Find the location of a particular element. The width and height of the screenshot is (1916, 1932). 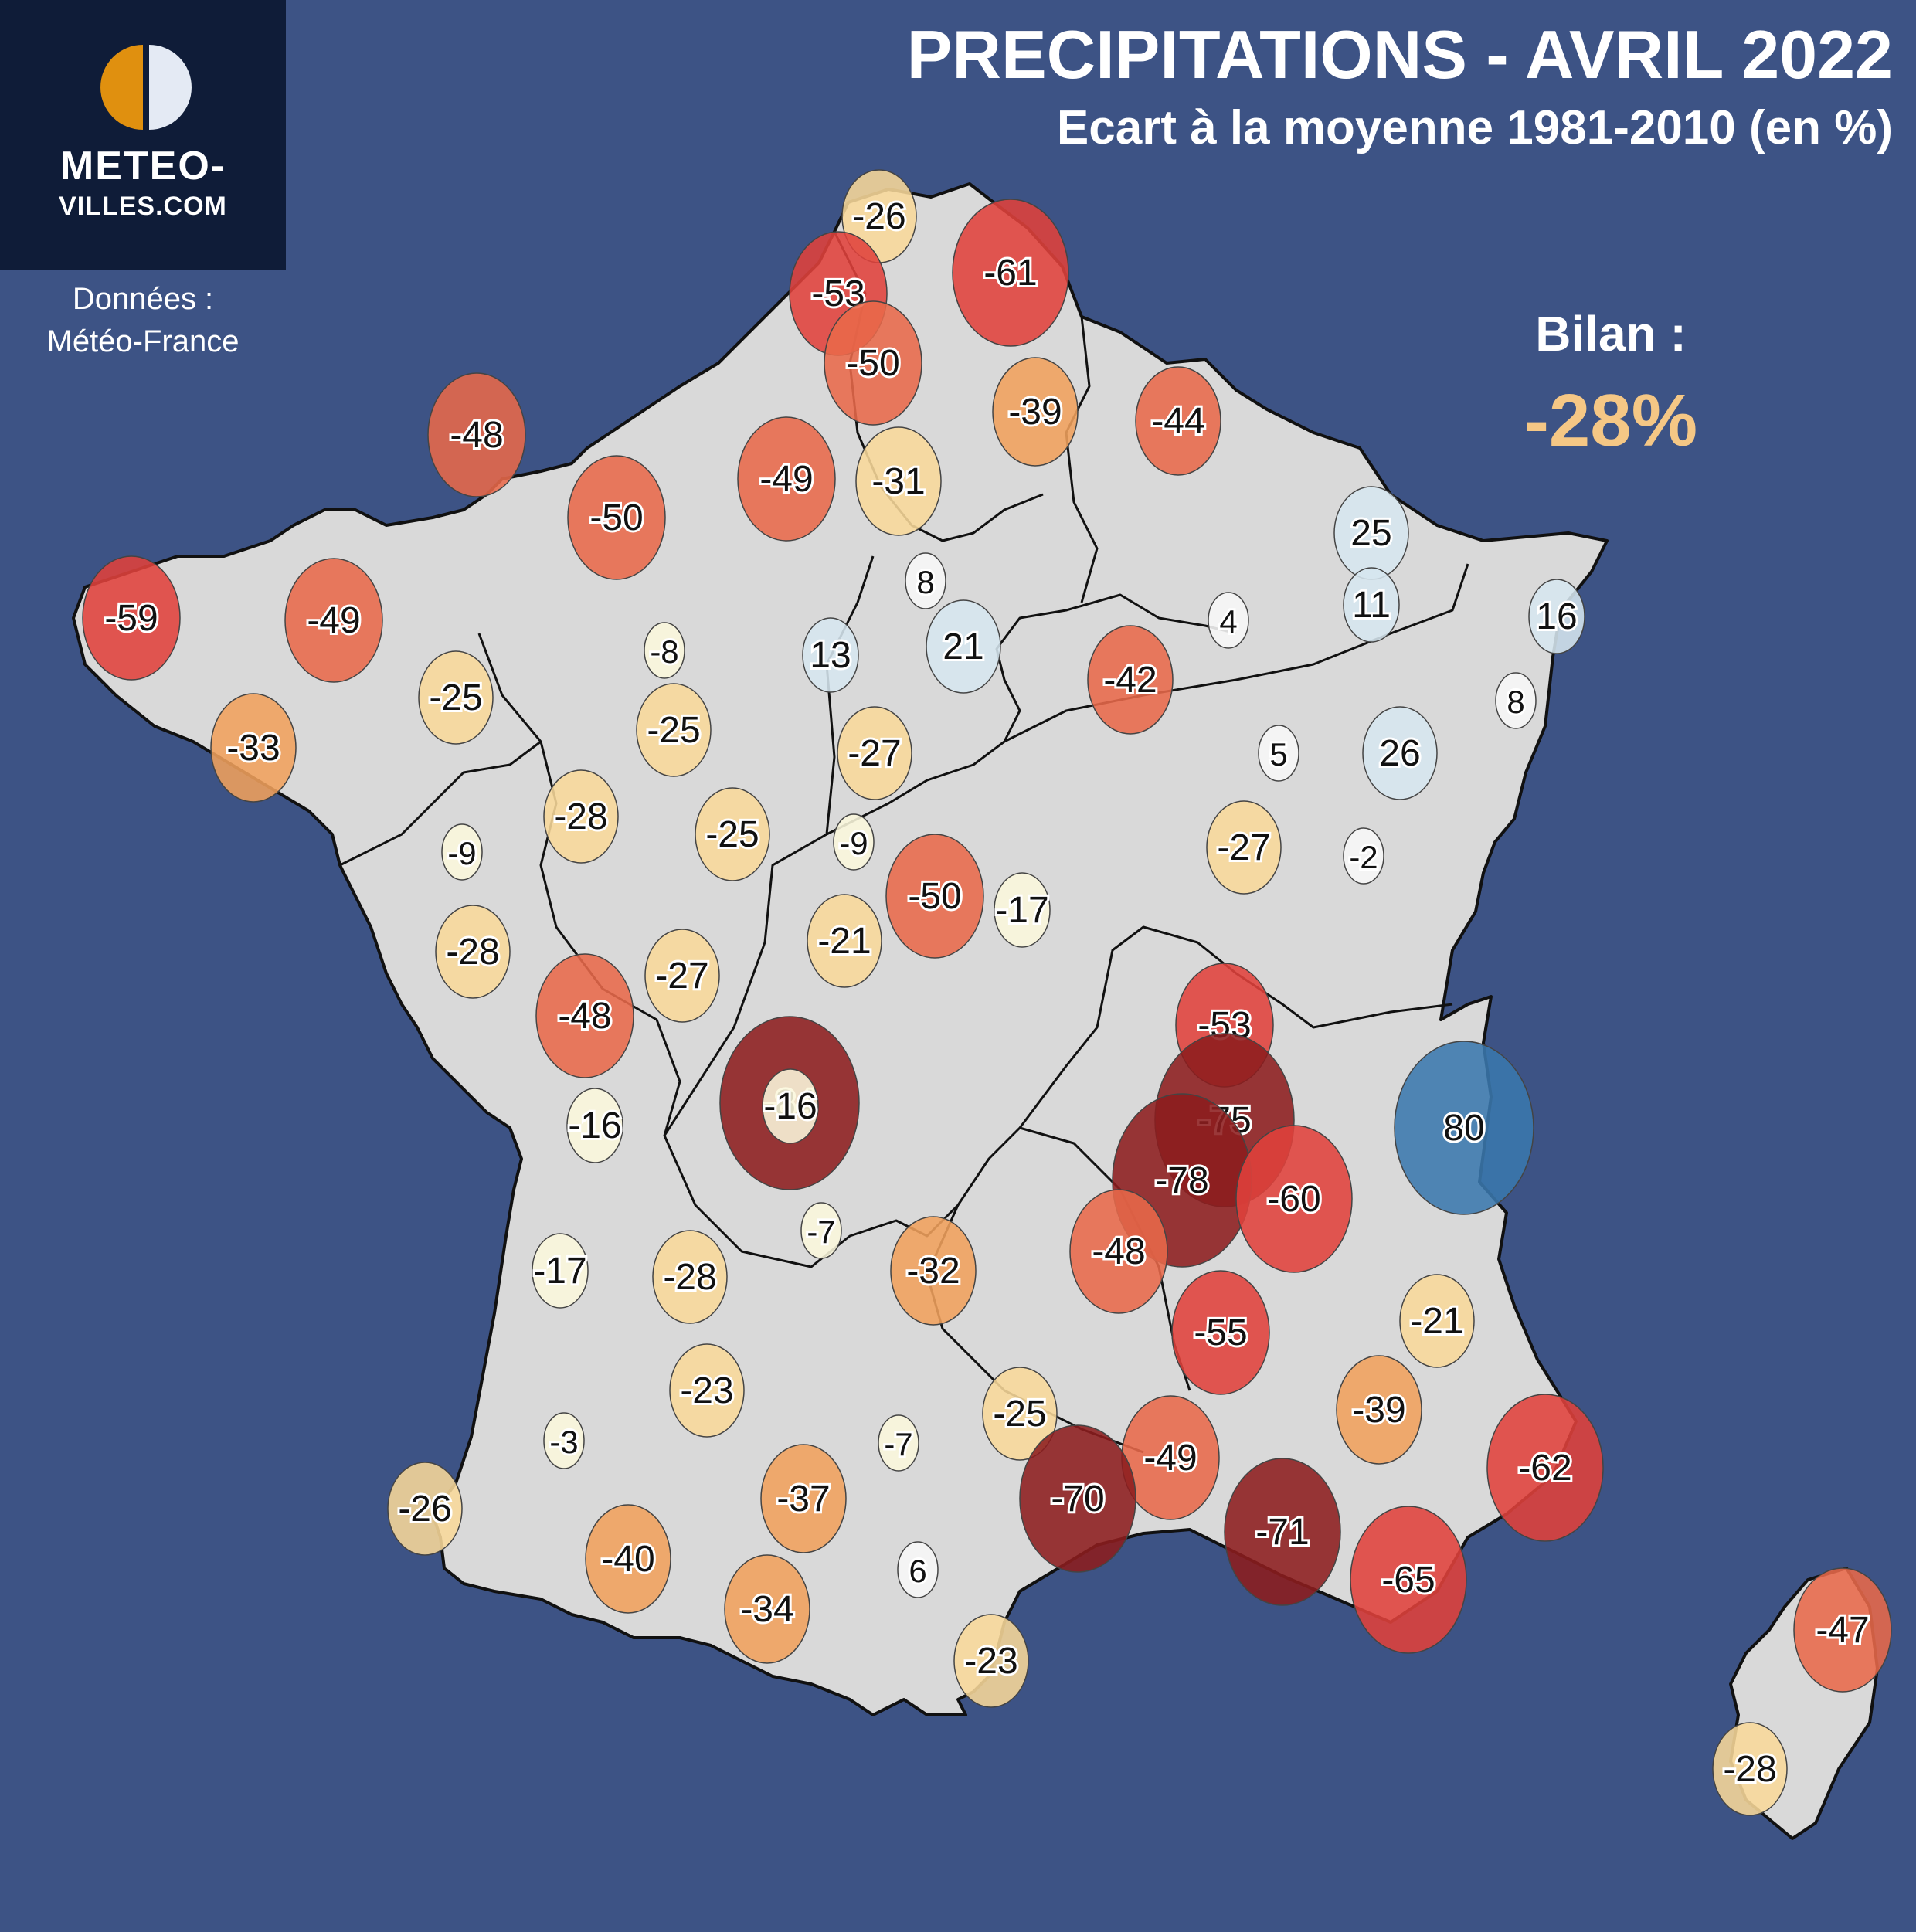

station-value-label: 26 is located at coordinates (1400, 754).